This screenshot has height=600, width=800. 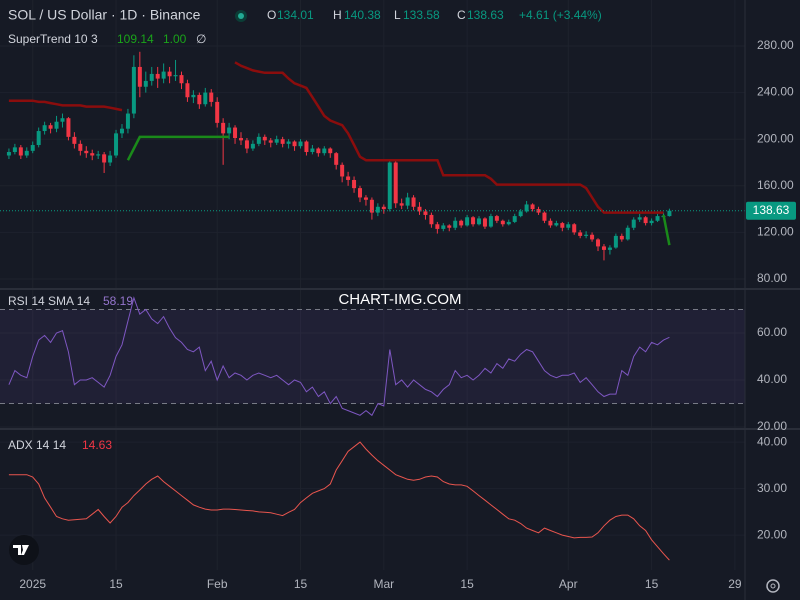 I want to click on ohlc-label: O, so click(x=271, y=15).